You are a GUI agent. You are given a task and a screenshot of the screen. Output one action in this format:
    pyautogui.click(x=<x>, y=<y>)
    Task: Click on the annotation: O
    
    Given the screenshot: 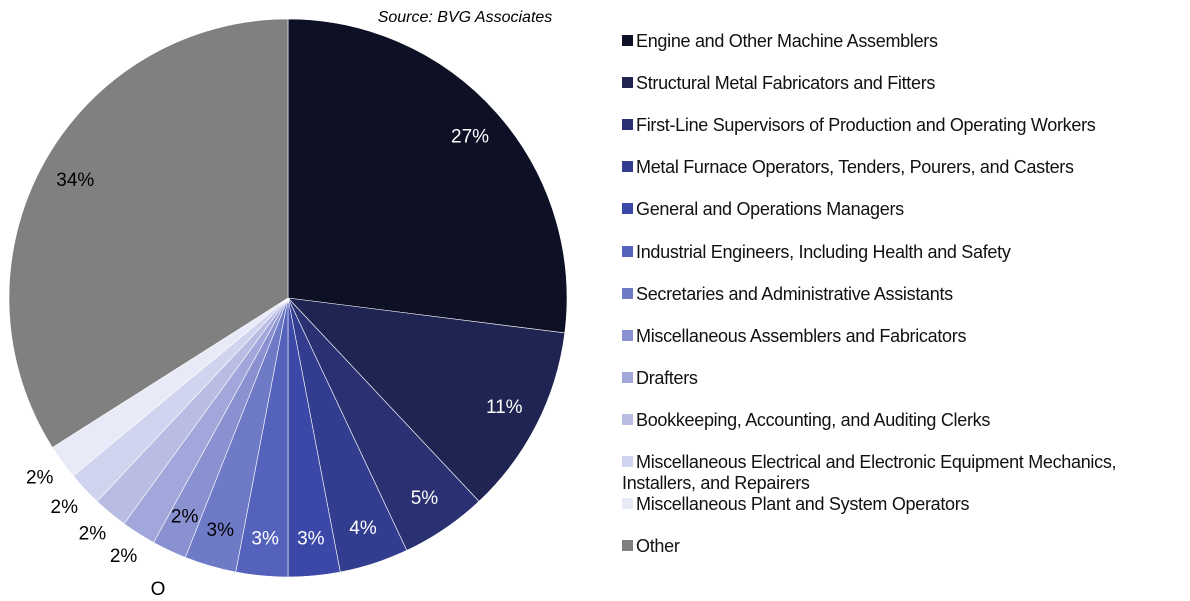 What is the action you would take?
    pyautogui.click(x=158, y=589)
    